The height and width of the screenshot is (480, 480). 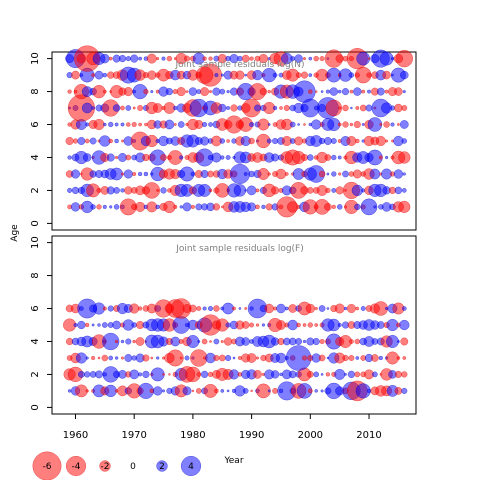 I want to click on panel-bottom-title: Joint sample residuals log(F), so click(x=239, y=249).